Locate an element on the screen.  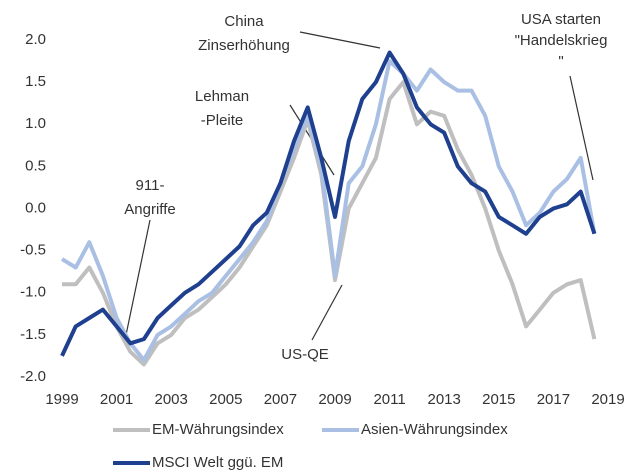
x-tick-label: 2017 is located at coordinates (553, 399).